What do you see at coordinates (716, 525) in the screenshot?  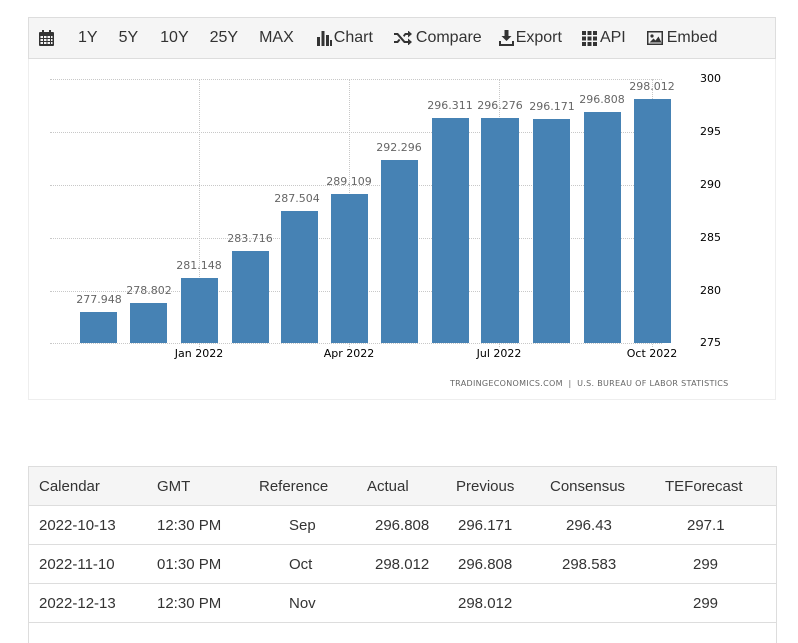 I see `cell-teforecast: 297.1` at bounding box center [716, 525].